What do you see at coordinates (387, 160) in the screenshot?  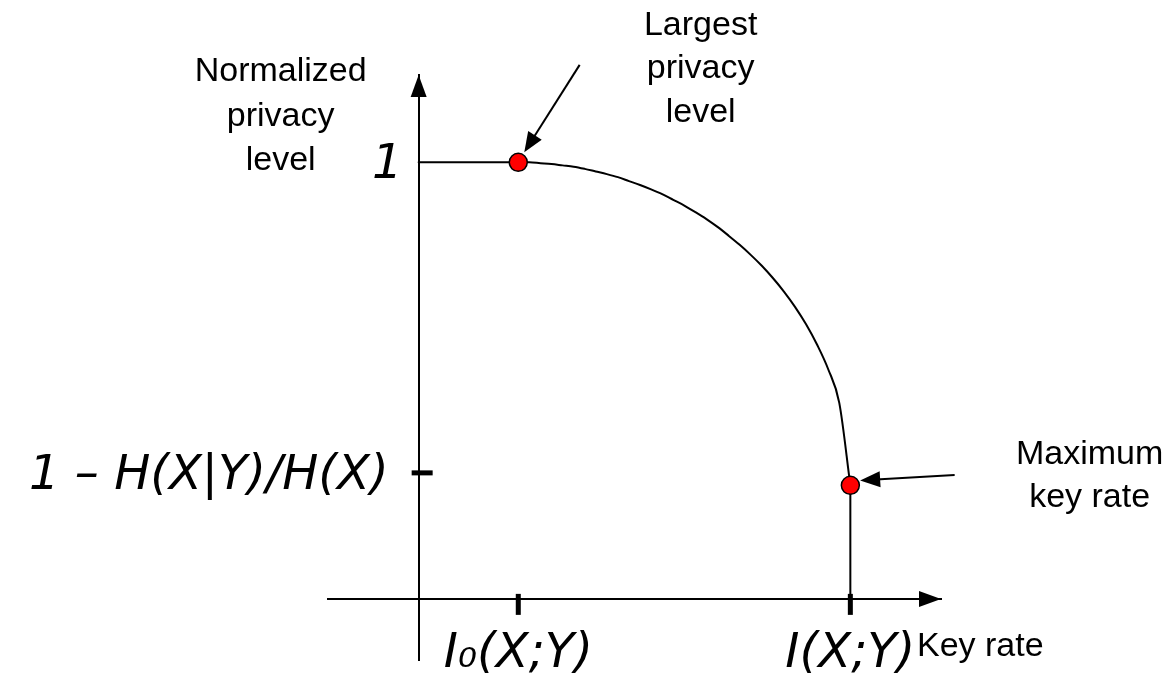 I see `text: 1` at bounding box center [387, 160].